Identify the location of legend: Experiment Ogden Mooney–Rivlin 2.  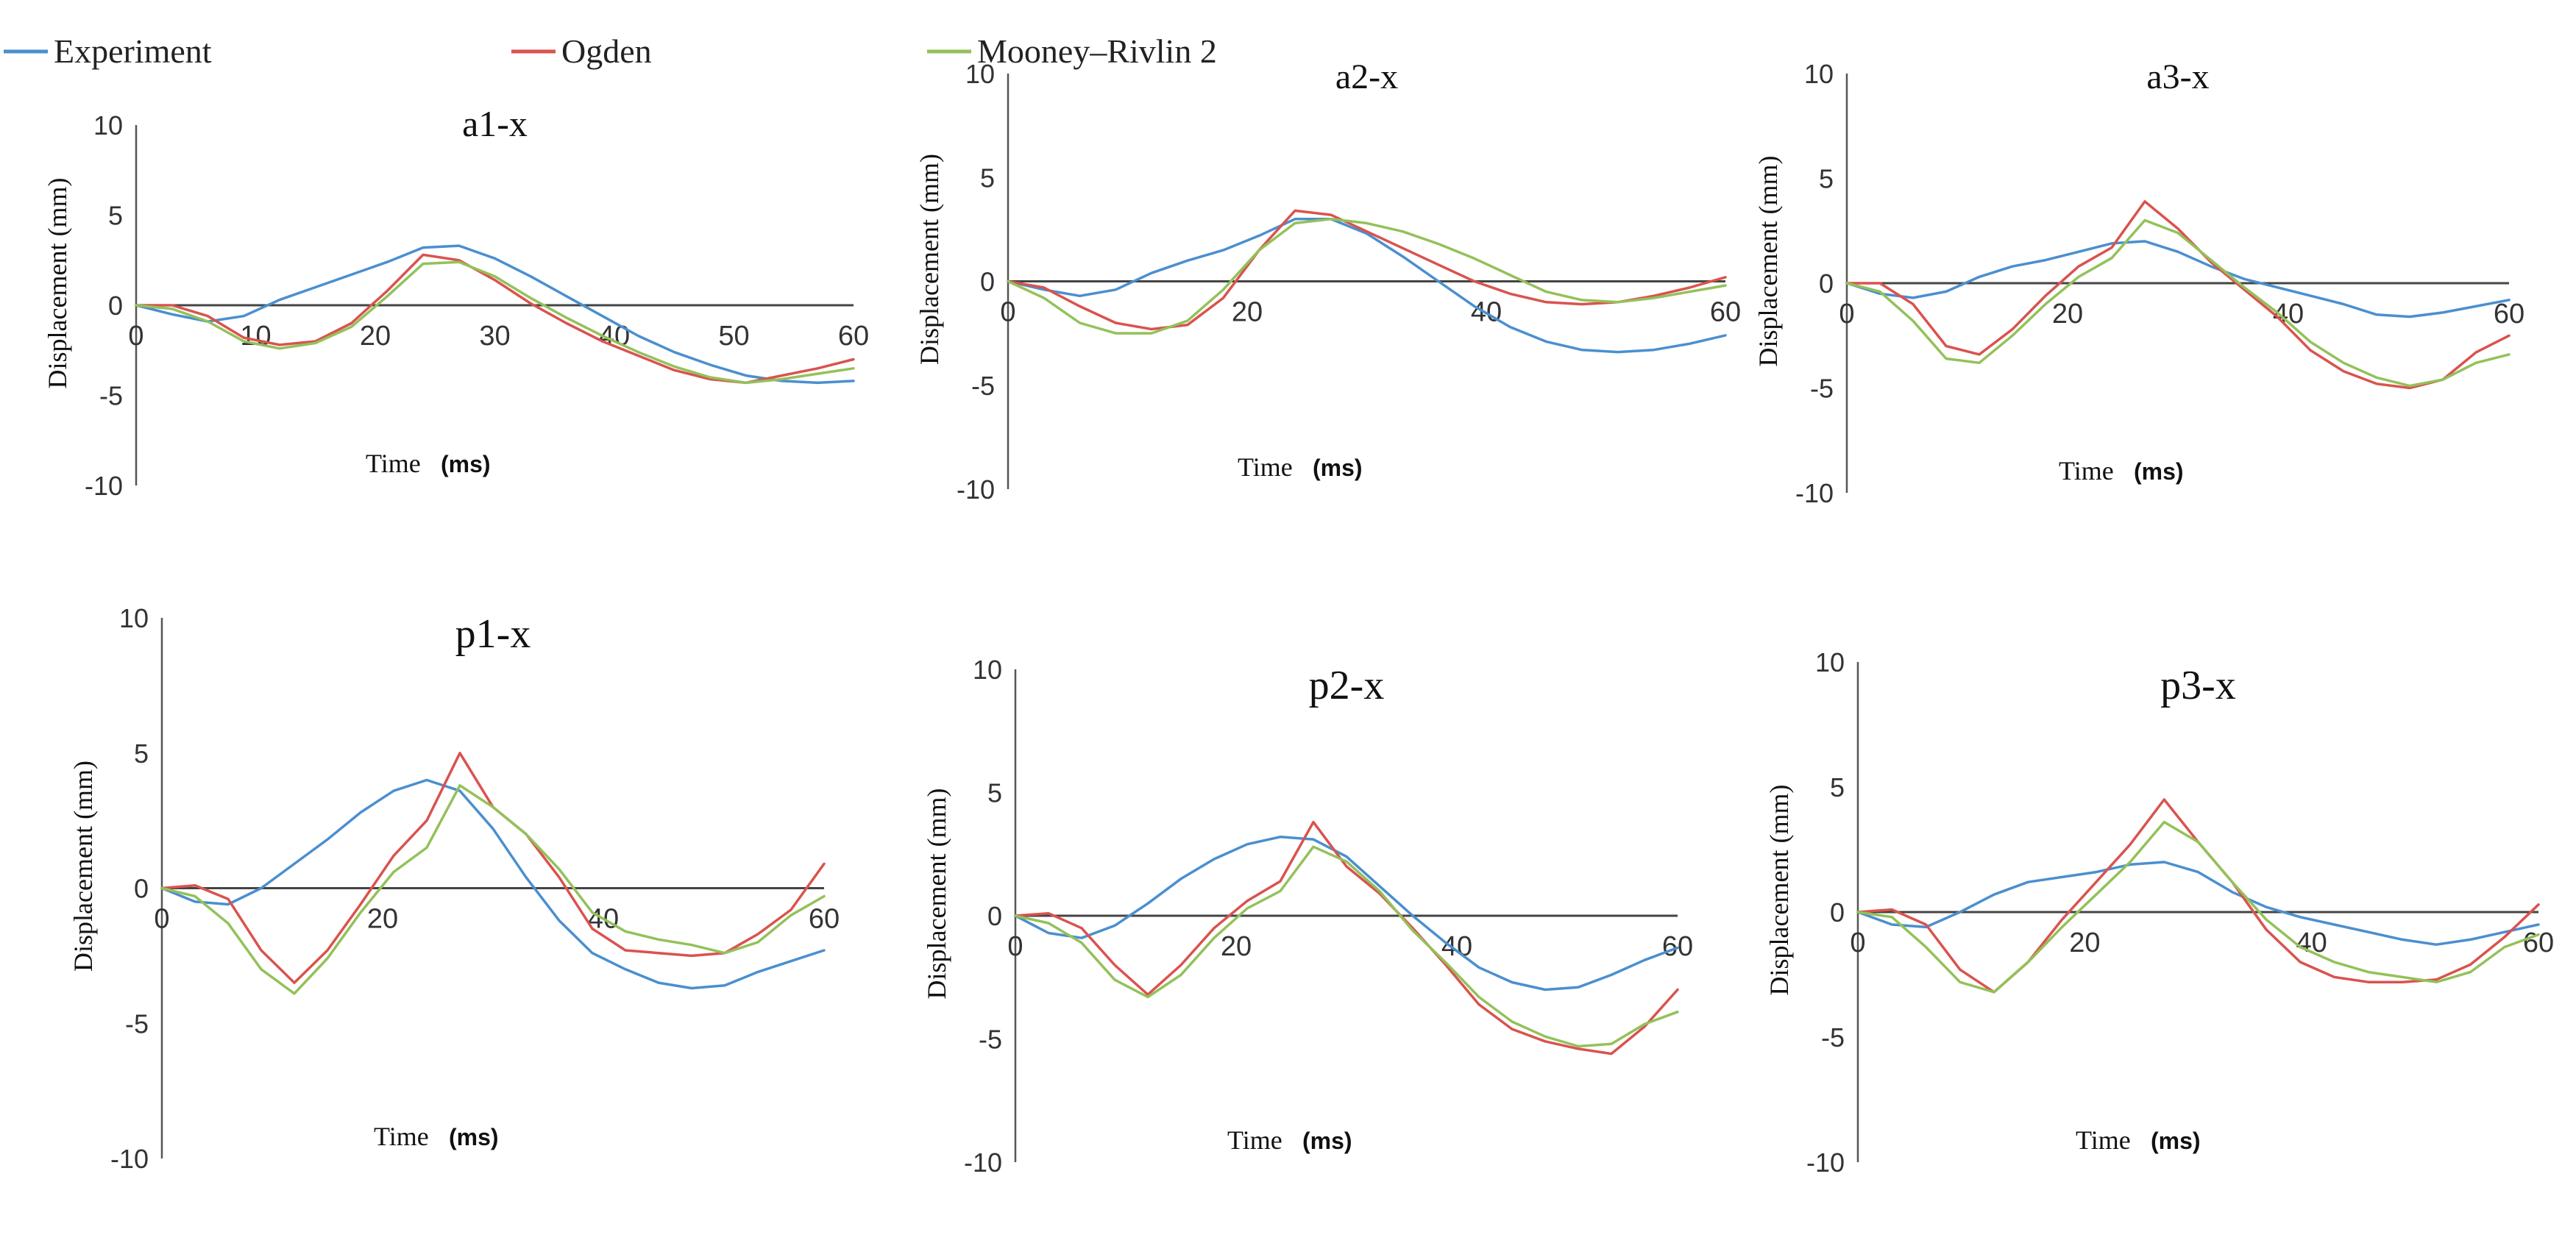
(610, 51).